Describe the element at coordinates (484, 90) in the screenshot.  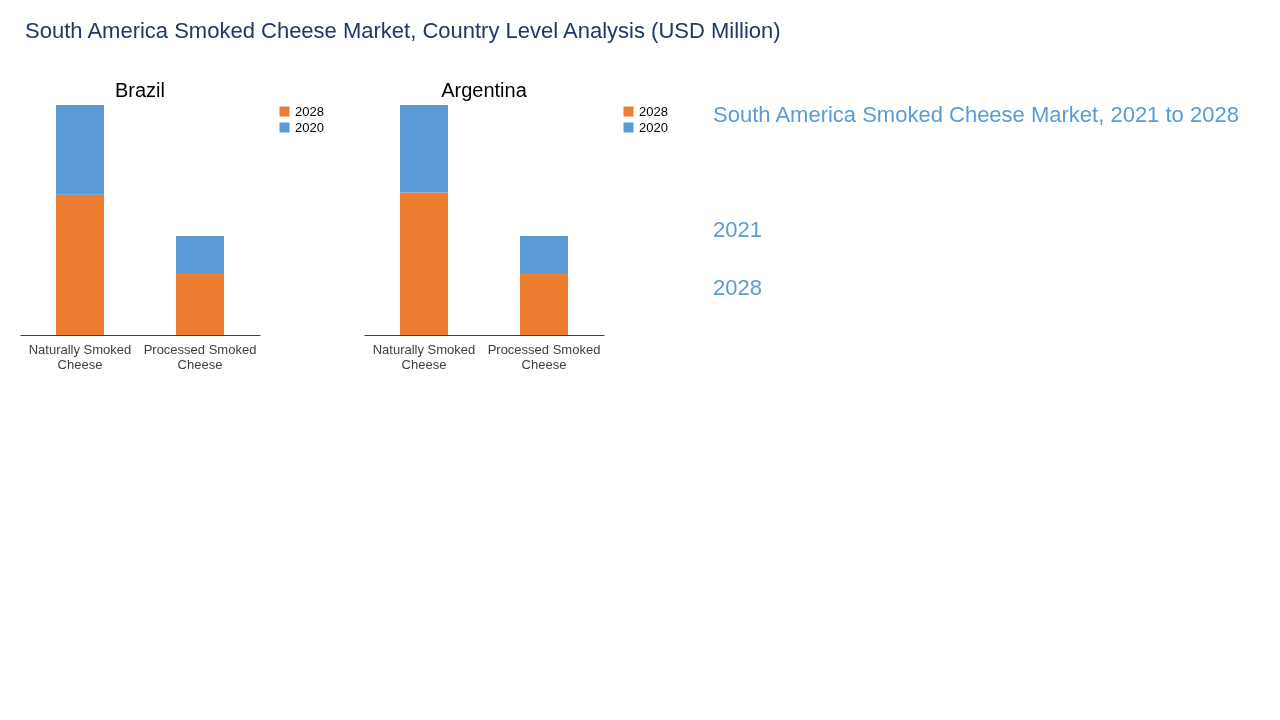
I see `chart-title: Argentina` at that location.